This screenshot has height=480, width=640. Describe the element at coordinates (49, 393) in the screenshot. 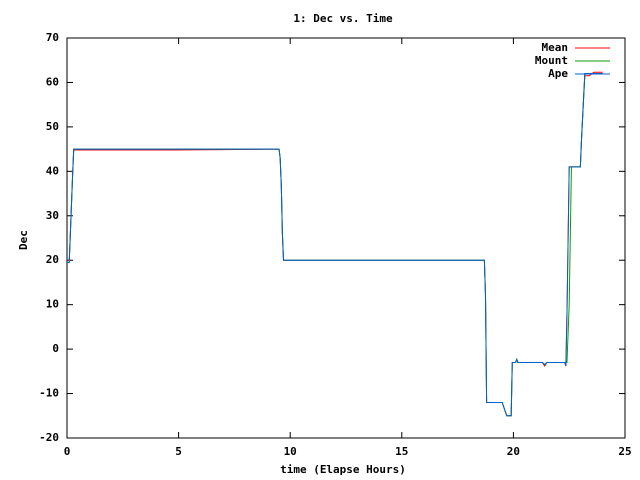

I see `y-tick-label: -10` at that location.